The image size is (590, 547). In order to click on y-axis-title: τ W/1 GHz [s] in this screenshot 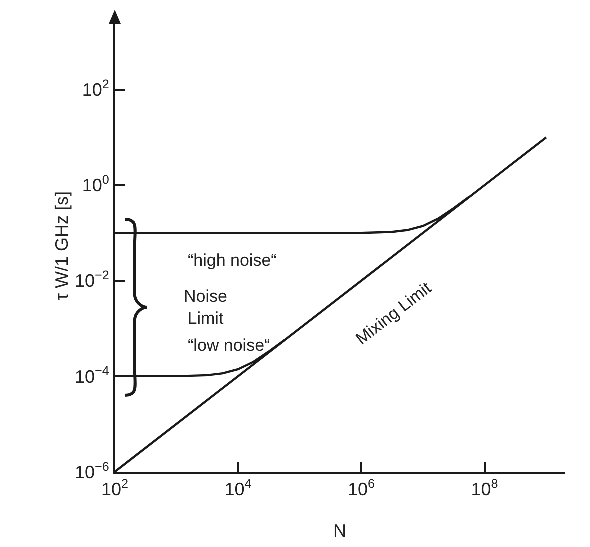, I will do `click(62, 246)`.